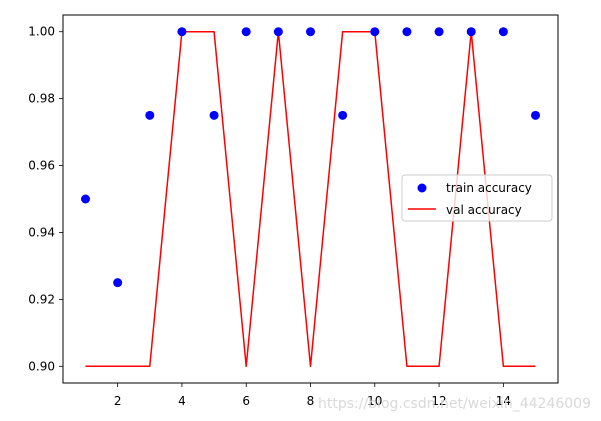  I want to click on x-axis-ticks: 2 4 6 8 10 12 14, so click(312, 395).